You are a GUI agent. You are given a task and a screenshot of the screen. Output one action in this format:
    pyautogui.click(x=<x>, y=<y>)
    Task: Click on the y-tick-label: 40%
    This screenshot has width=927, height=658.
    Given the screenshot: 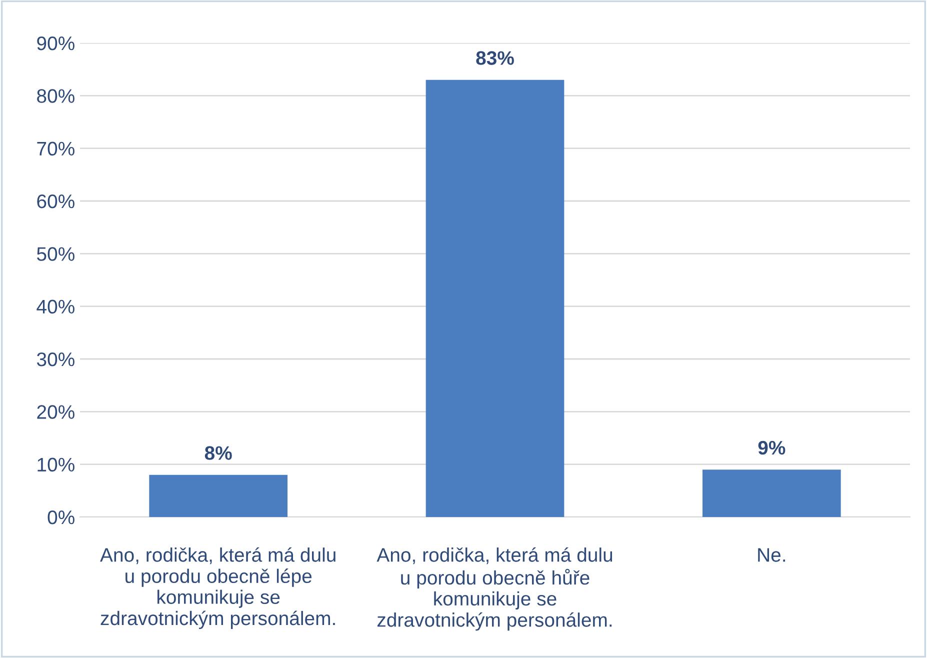 What is the action you would take?
    pyautogui.click(x=55, y=307)
    